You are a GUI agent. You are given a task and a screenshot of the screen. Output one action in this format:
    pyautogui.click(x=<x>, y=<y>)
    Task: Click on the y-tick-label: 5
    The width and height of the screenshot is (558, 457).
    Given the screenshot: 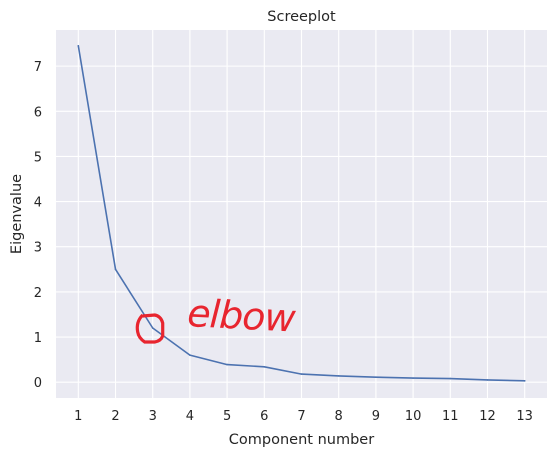 What is the action you would take?
    pyautogui.click(x=38, y=157)
    